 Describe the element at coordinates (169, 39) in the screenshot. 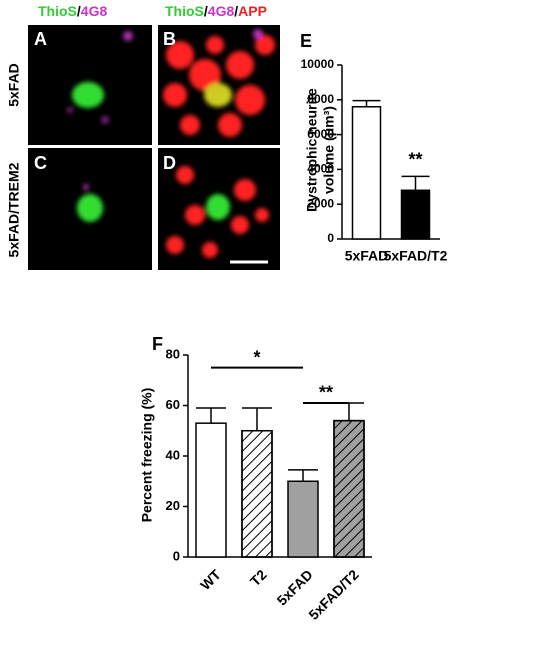

I see `panel-label: B` at that location.